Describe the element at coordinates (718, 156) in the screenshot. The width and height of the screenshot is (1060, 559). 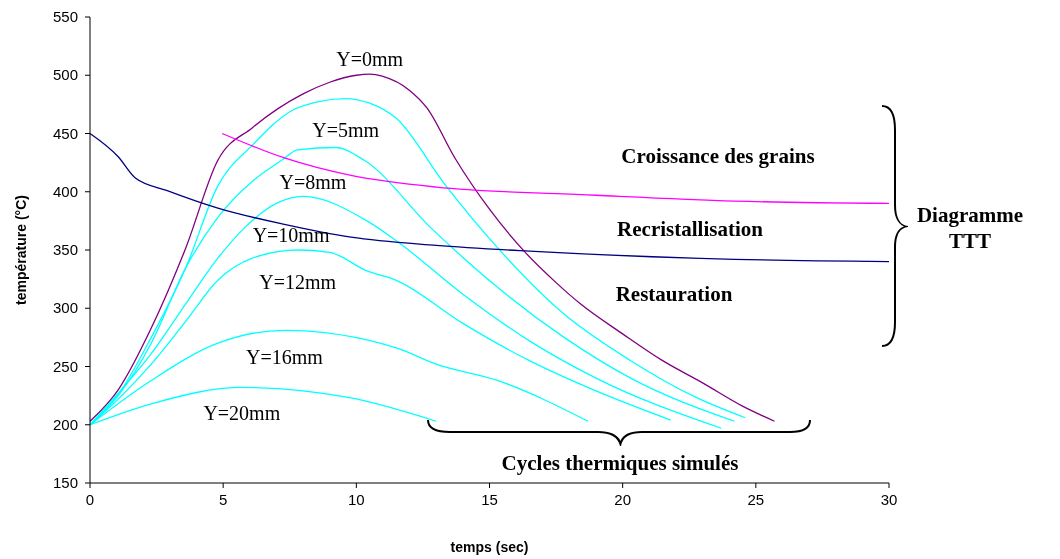
I see `annotation: Croissance des grains` at that location.